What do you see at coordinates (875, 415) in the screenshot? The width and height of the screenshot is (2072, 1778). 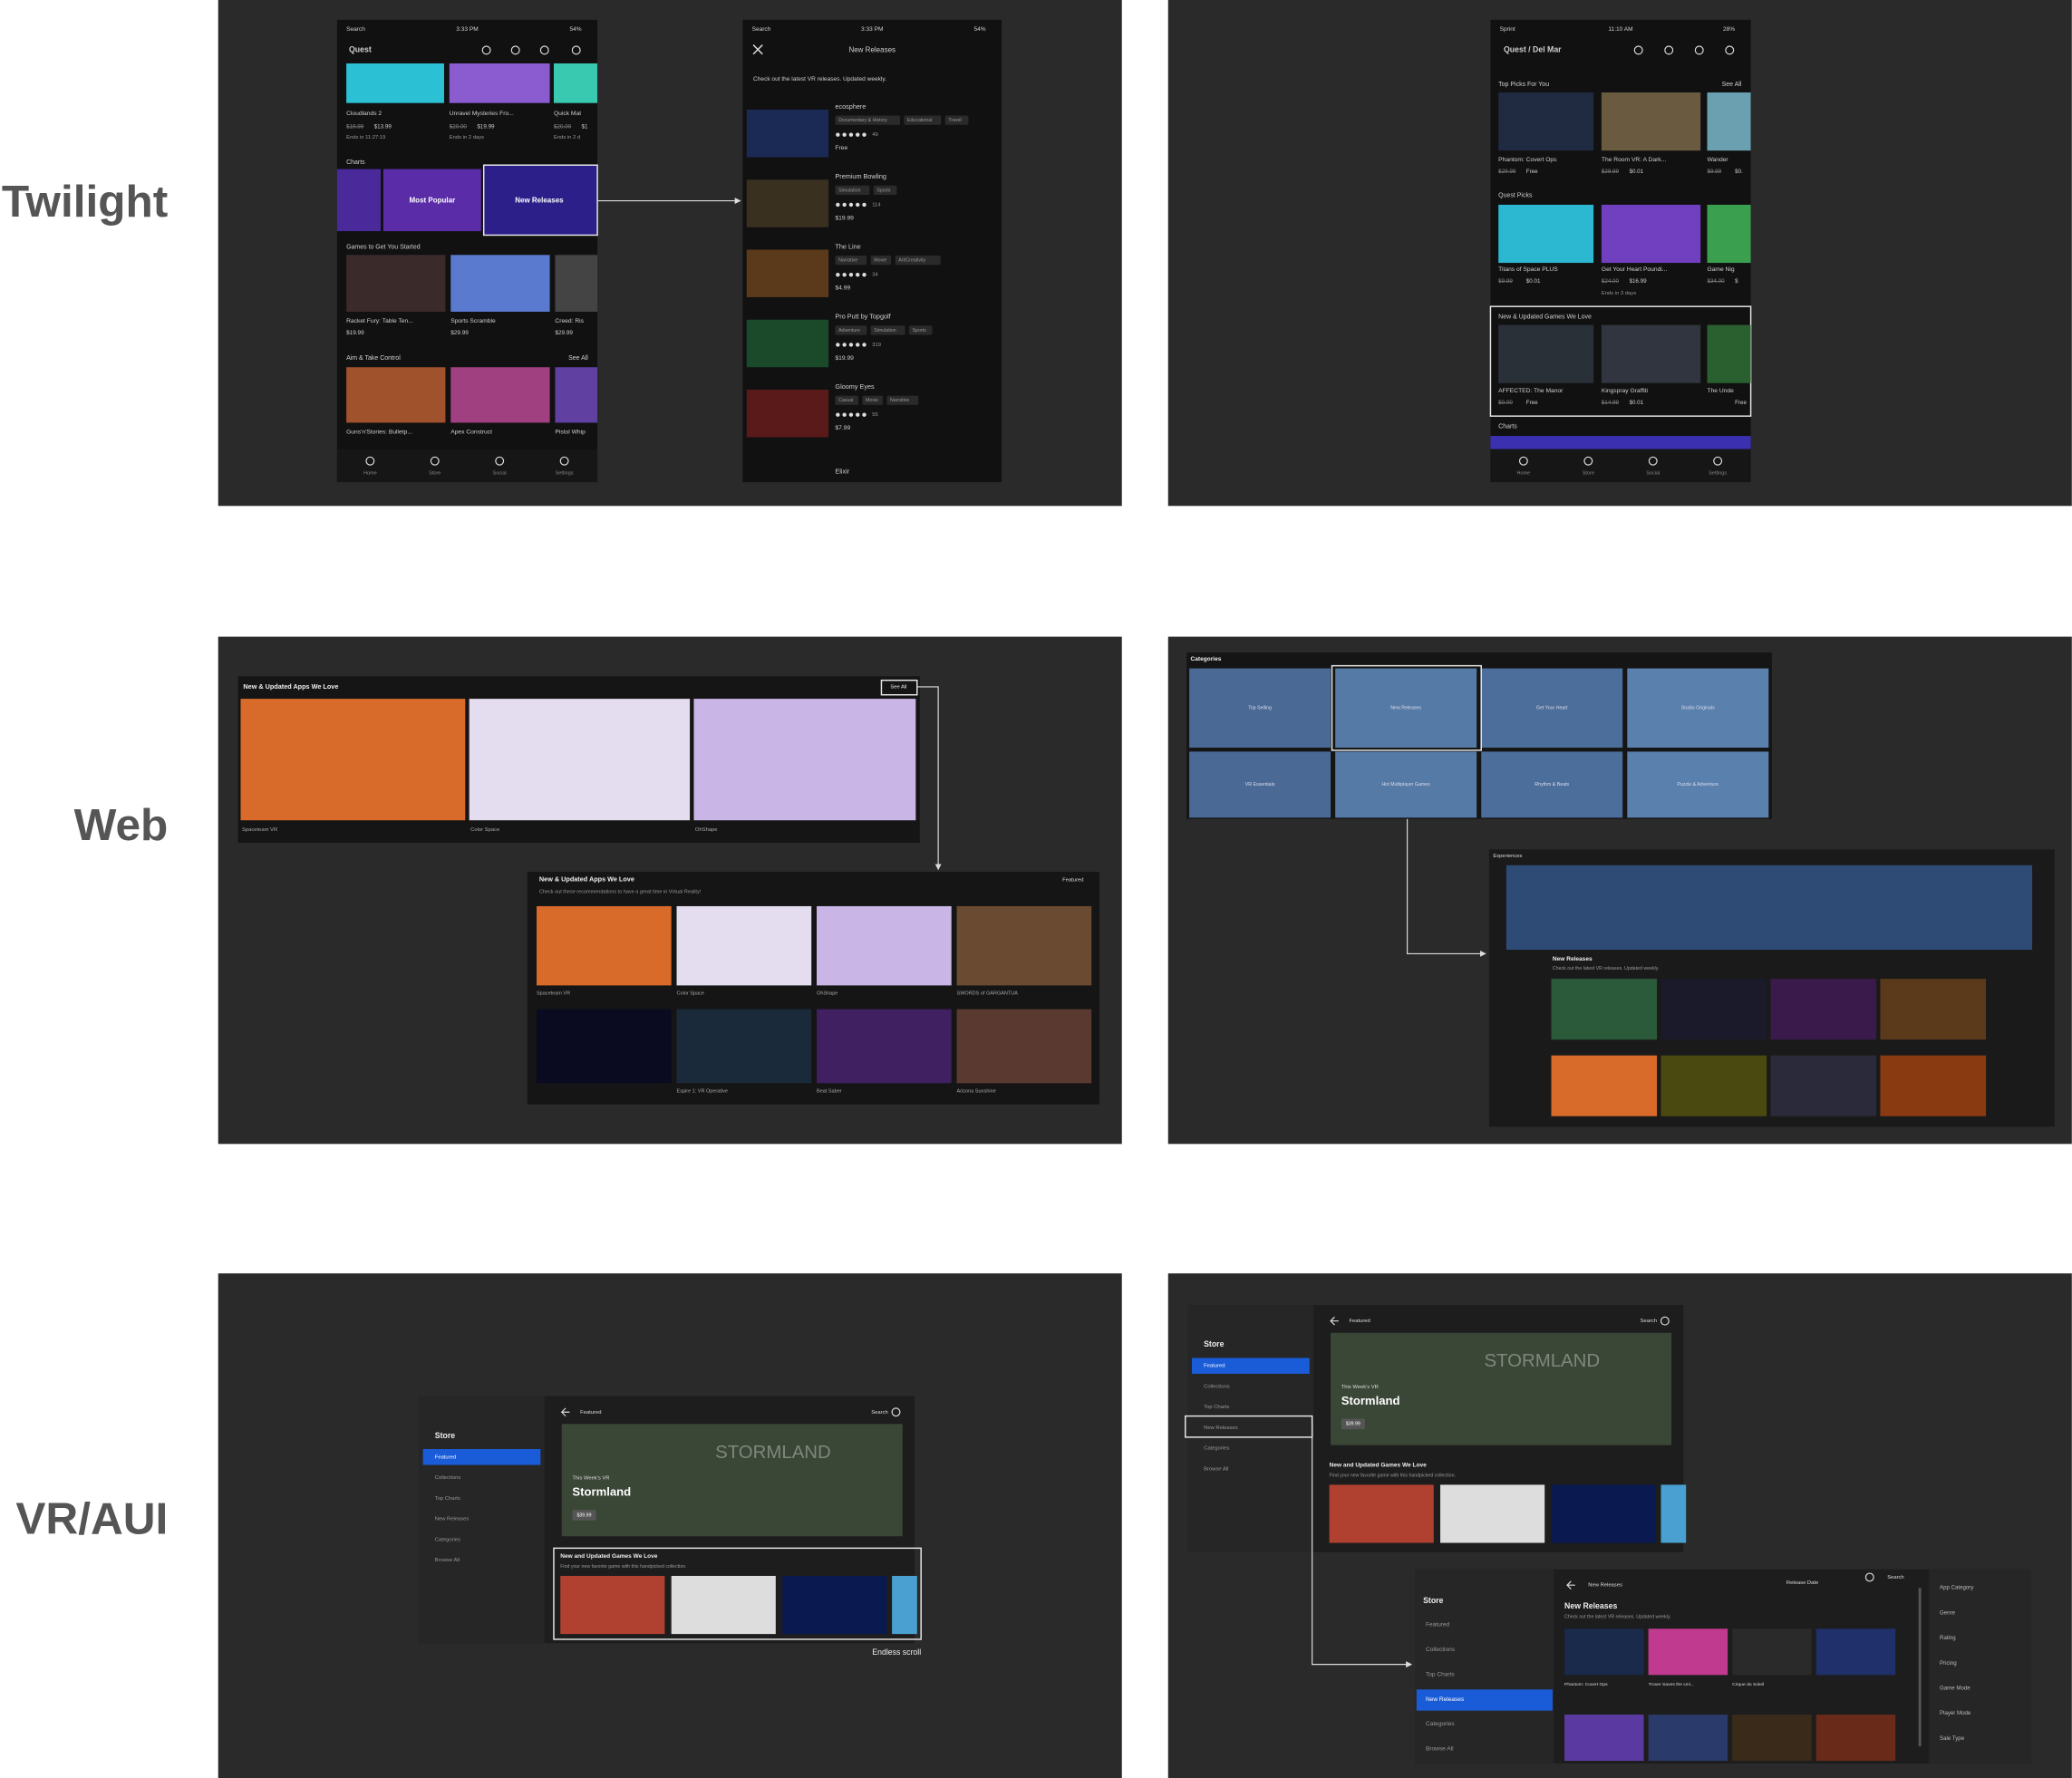 I see `review-count: 55` at bounding box center [875, 415].